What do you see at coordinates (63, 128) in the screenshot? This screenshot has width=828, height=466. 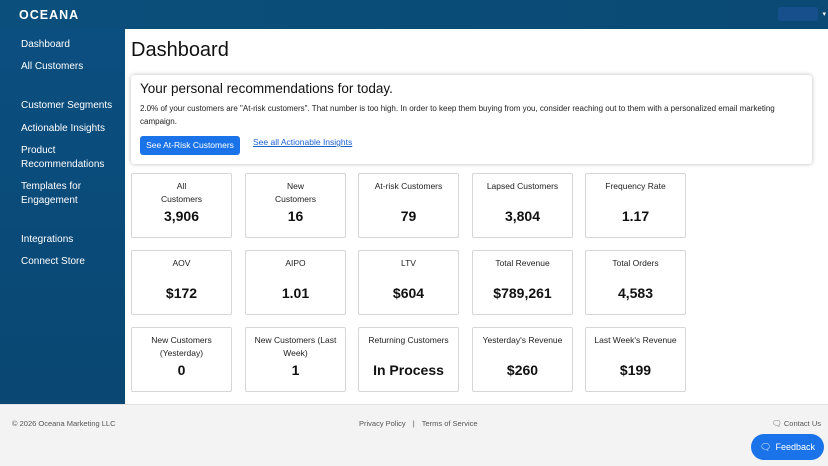 I see `sidebar-item-actionable-insights: Actionable Insights` at bounding box center [63, 128].